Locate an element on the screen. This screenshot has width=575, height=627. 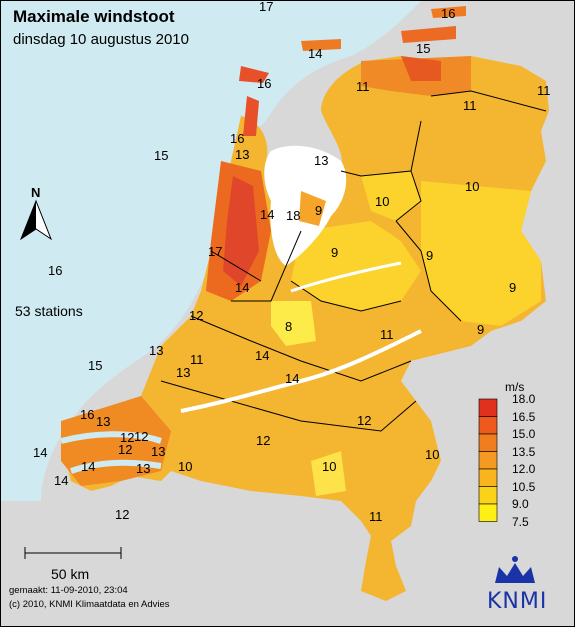
island-terschelling is located at coordinates (321, 45).